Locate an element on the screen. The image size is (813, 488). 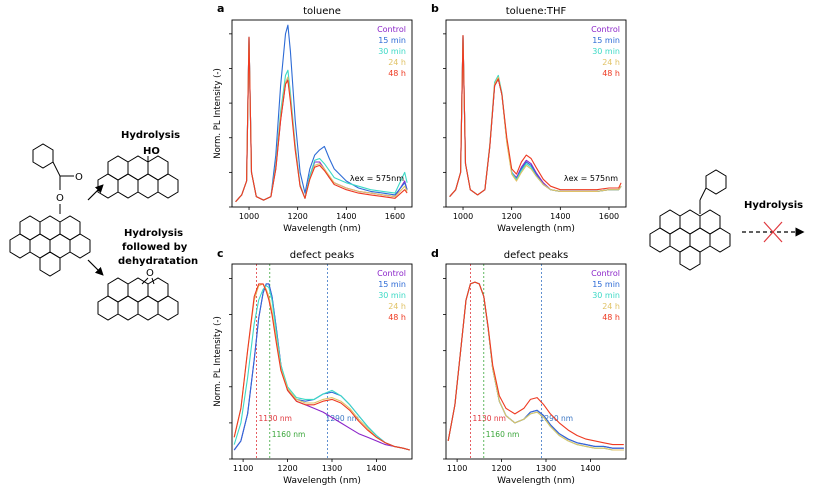
hydrolysis-dehydration-line3: dehydratation is located at coordinates (158, 261).